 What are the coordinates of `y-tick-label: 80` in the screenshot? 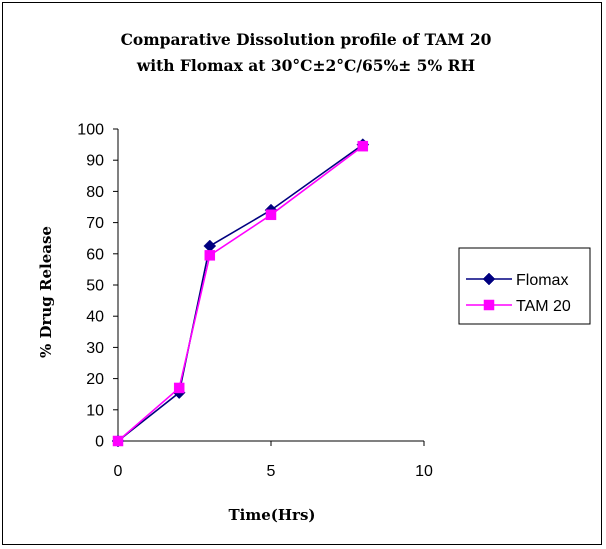 It's located at (95, 192).